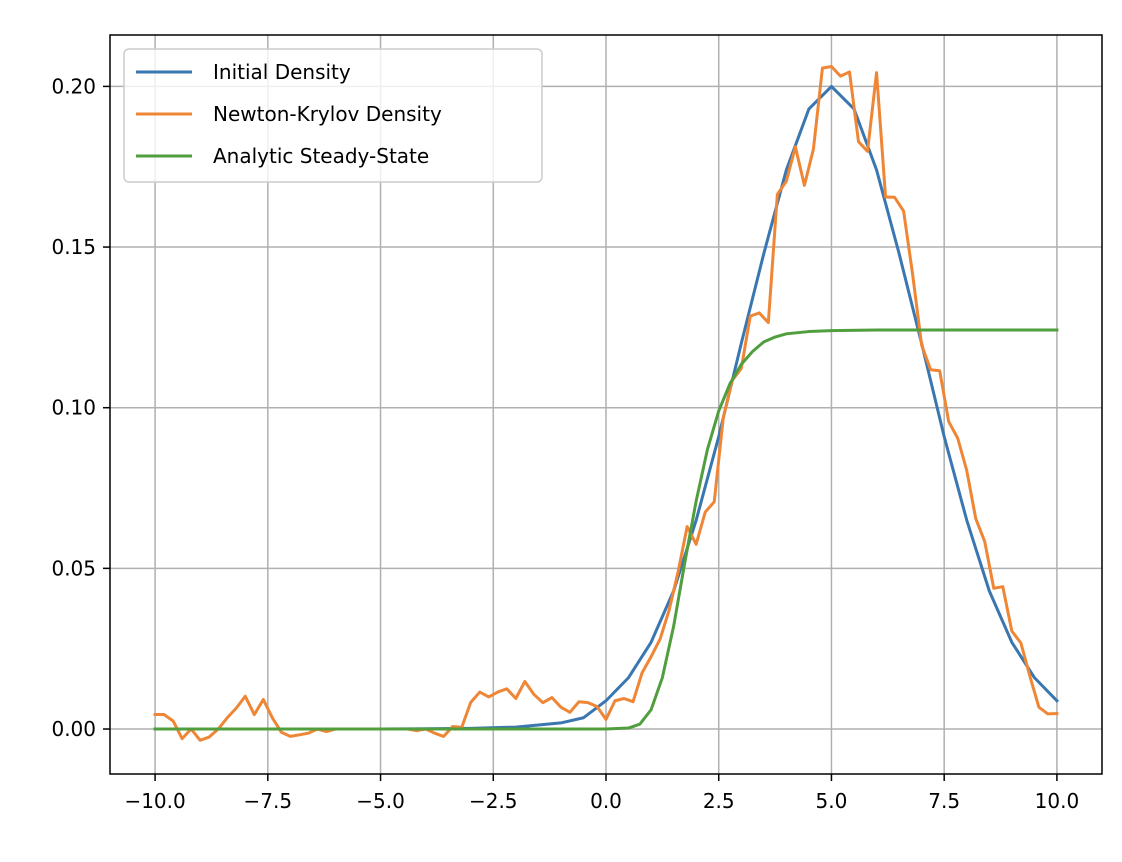  Describe the element at coordinates (832, 801) in the screenshot. I see `x-tick-label: 5.0` at that location.